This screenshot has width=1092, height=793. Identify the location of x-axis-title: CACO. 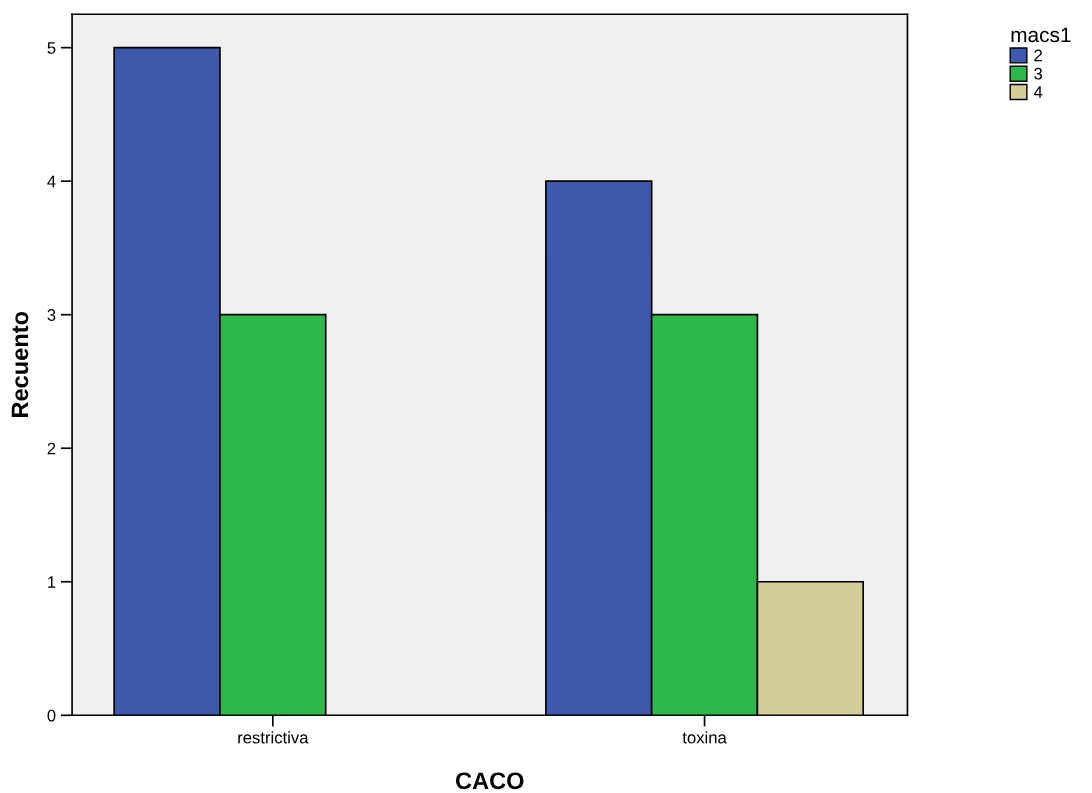
(489, 781).